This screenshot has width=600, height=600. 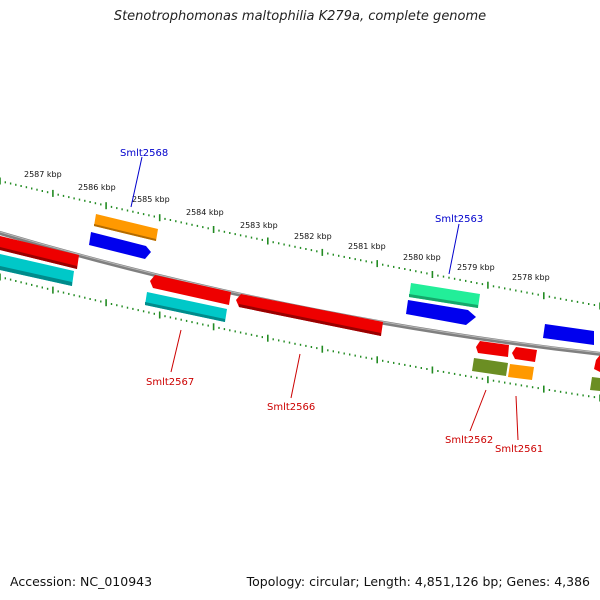 I want to click on gene-cyan-left, so click(x=37, y=270).